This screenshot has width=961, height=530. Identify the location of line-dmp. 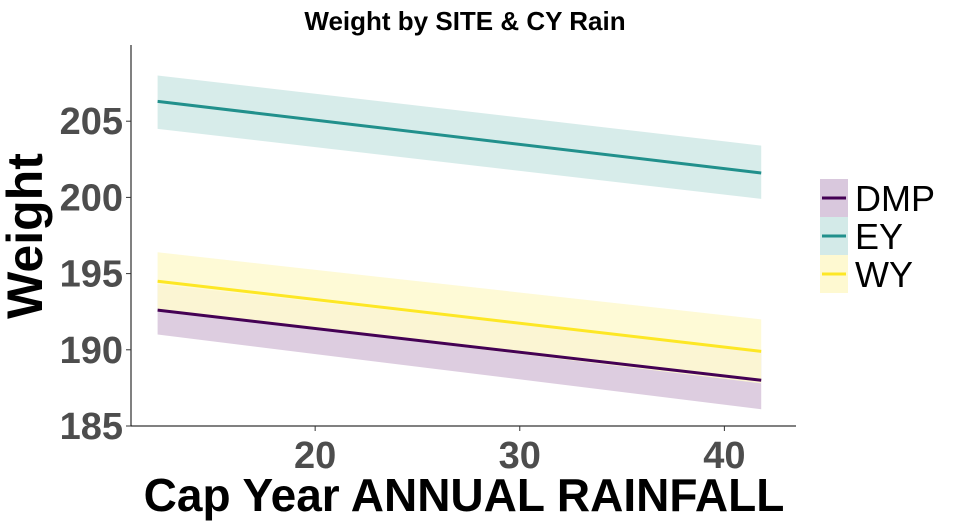
(459, 345).